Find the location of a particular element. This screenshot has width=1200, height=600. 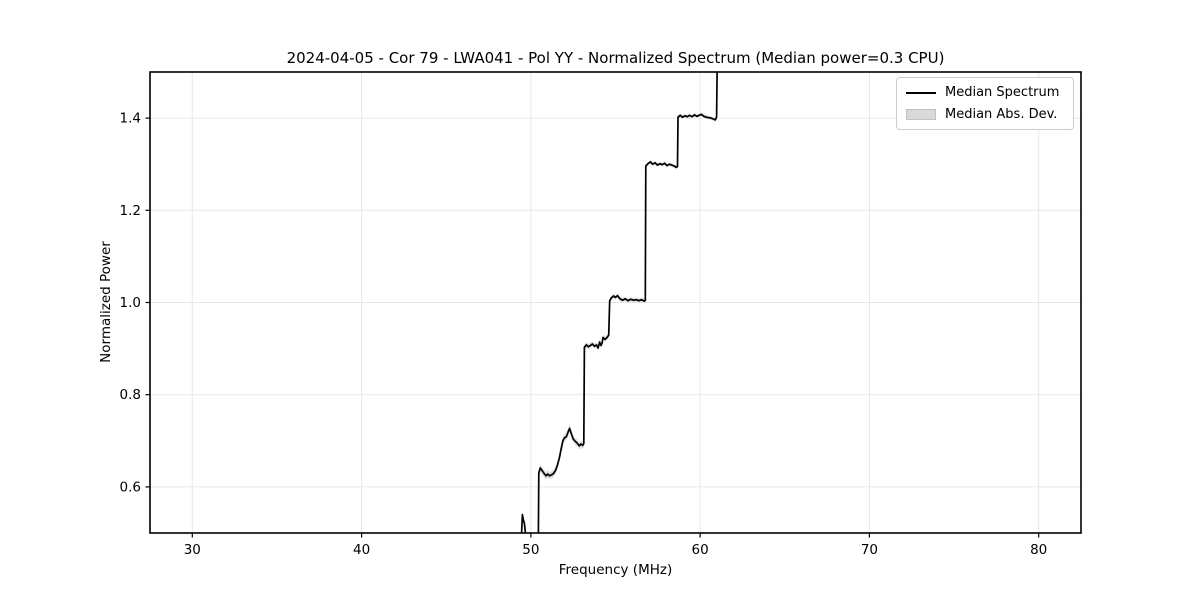

y-tick-label: 1.0 is located at coordinates (130, 303).